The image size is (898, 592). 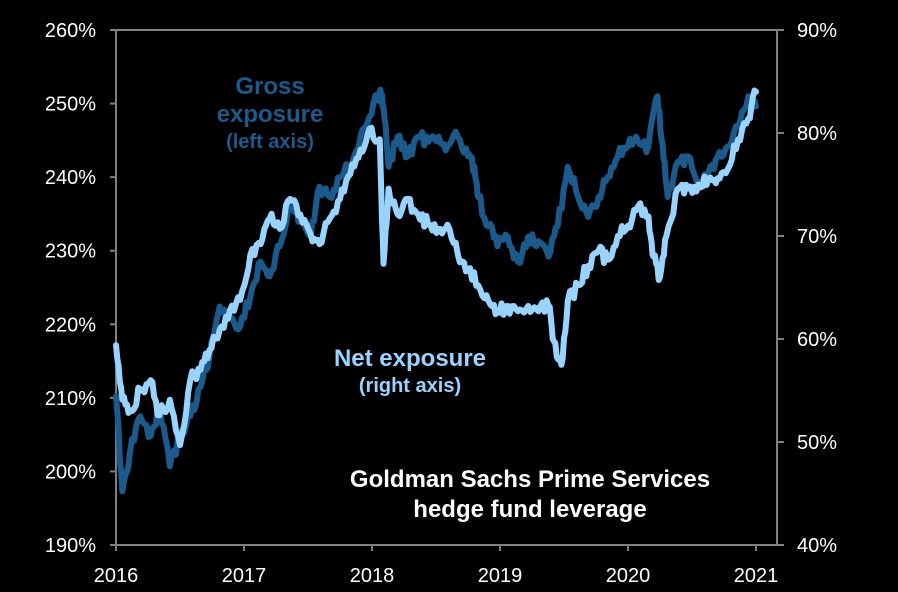 What do you see at coordinates (529, 509) in the screenshot?
I see `title-line-2: hedge fund leverage` at bounding box center [529, 509].